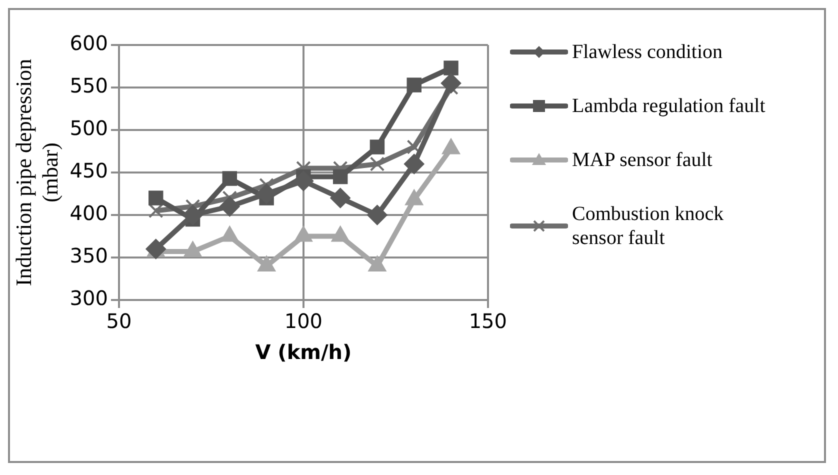 The height and width of the screenshot is (475, 838). What do you see at coordinates (119, 321) in the screenshot?
I see `x-tick-label: 50` at bounding box center [119, 321].